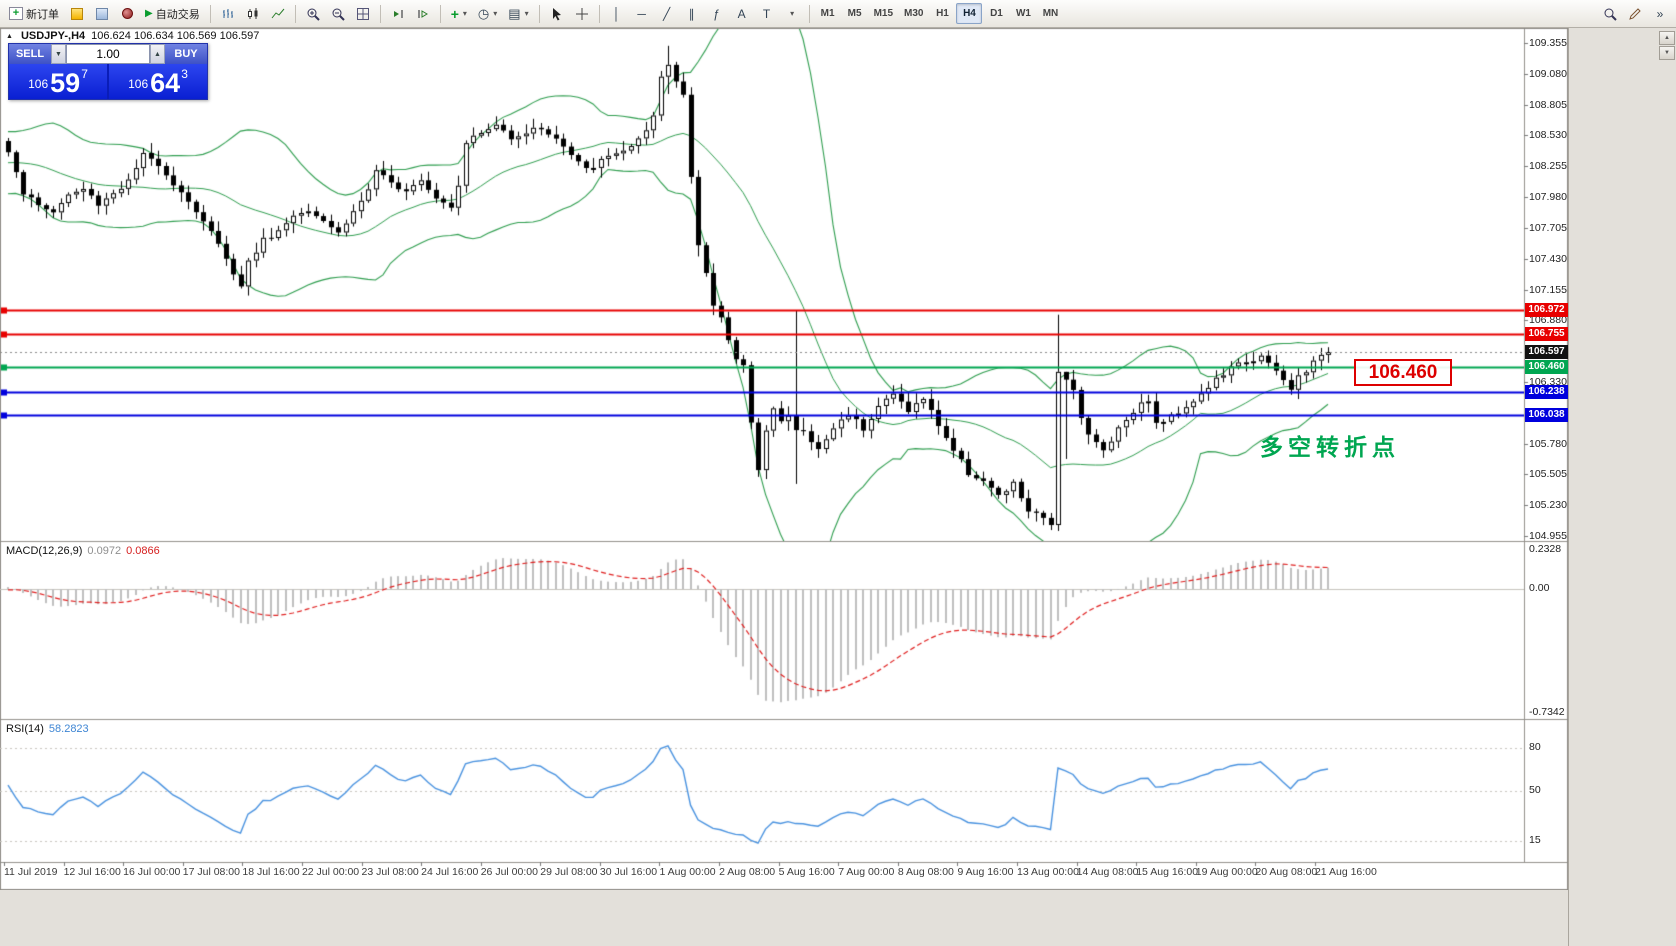  Describe the element at coordinates (717, 13) in the screenshot. I see `fibonacci-tool-button: ƒ` at that location.